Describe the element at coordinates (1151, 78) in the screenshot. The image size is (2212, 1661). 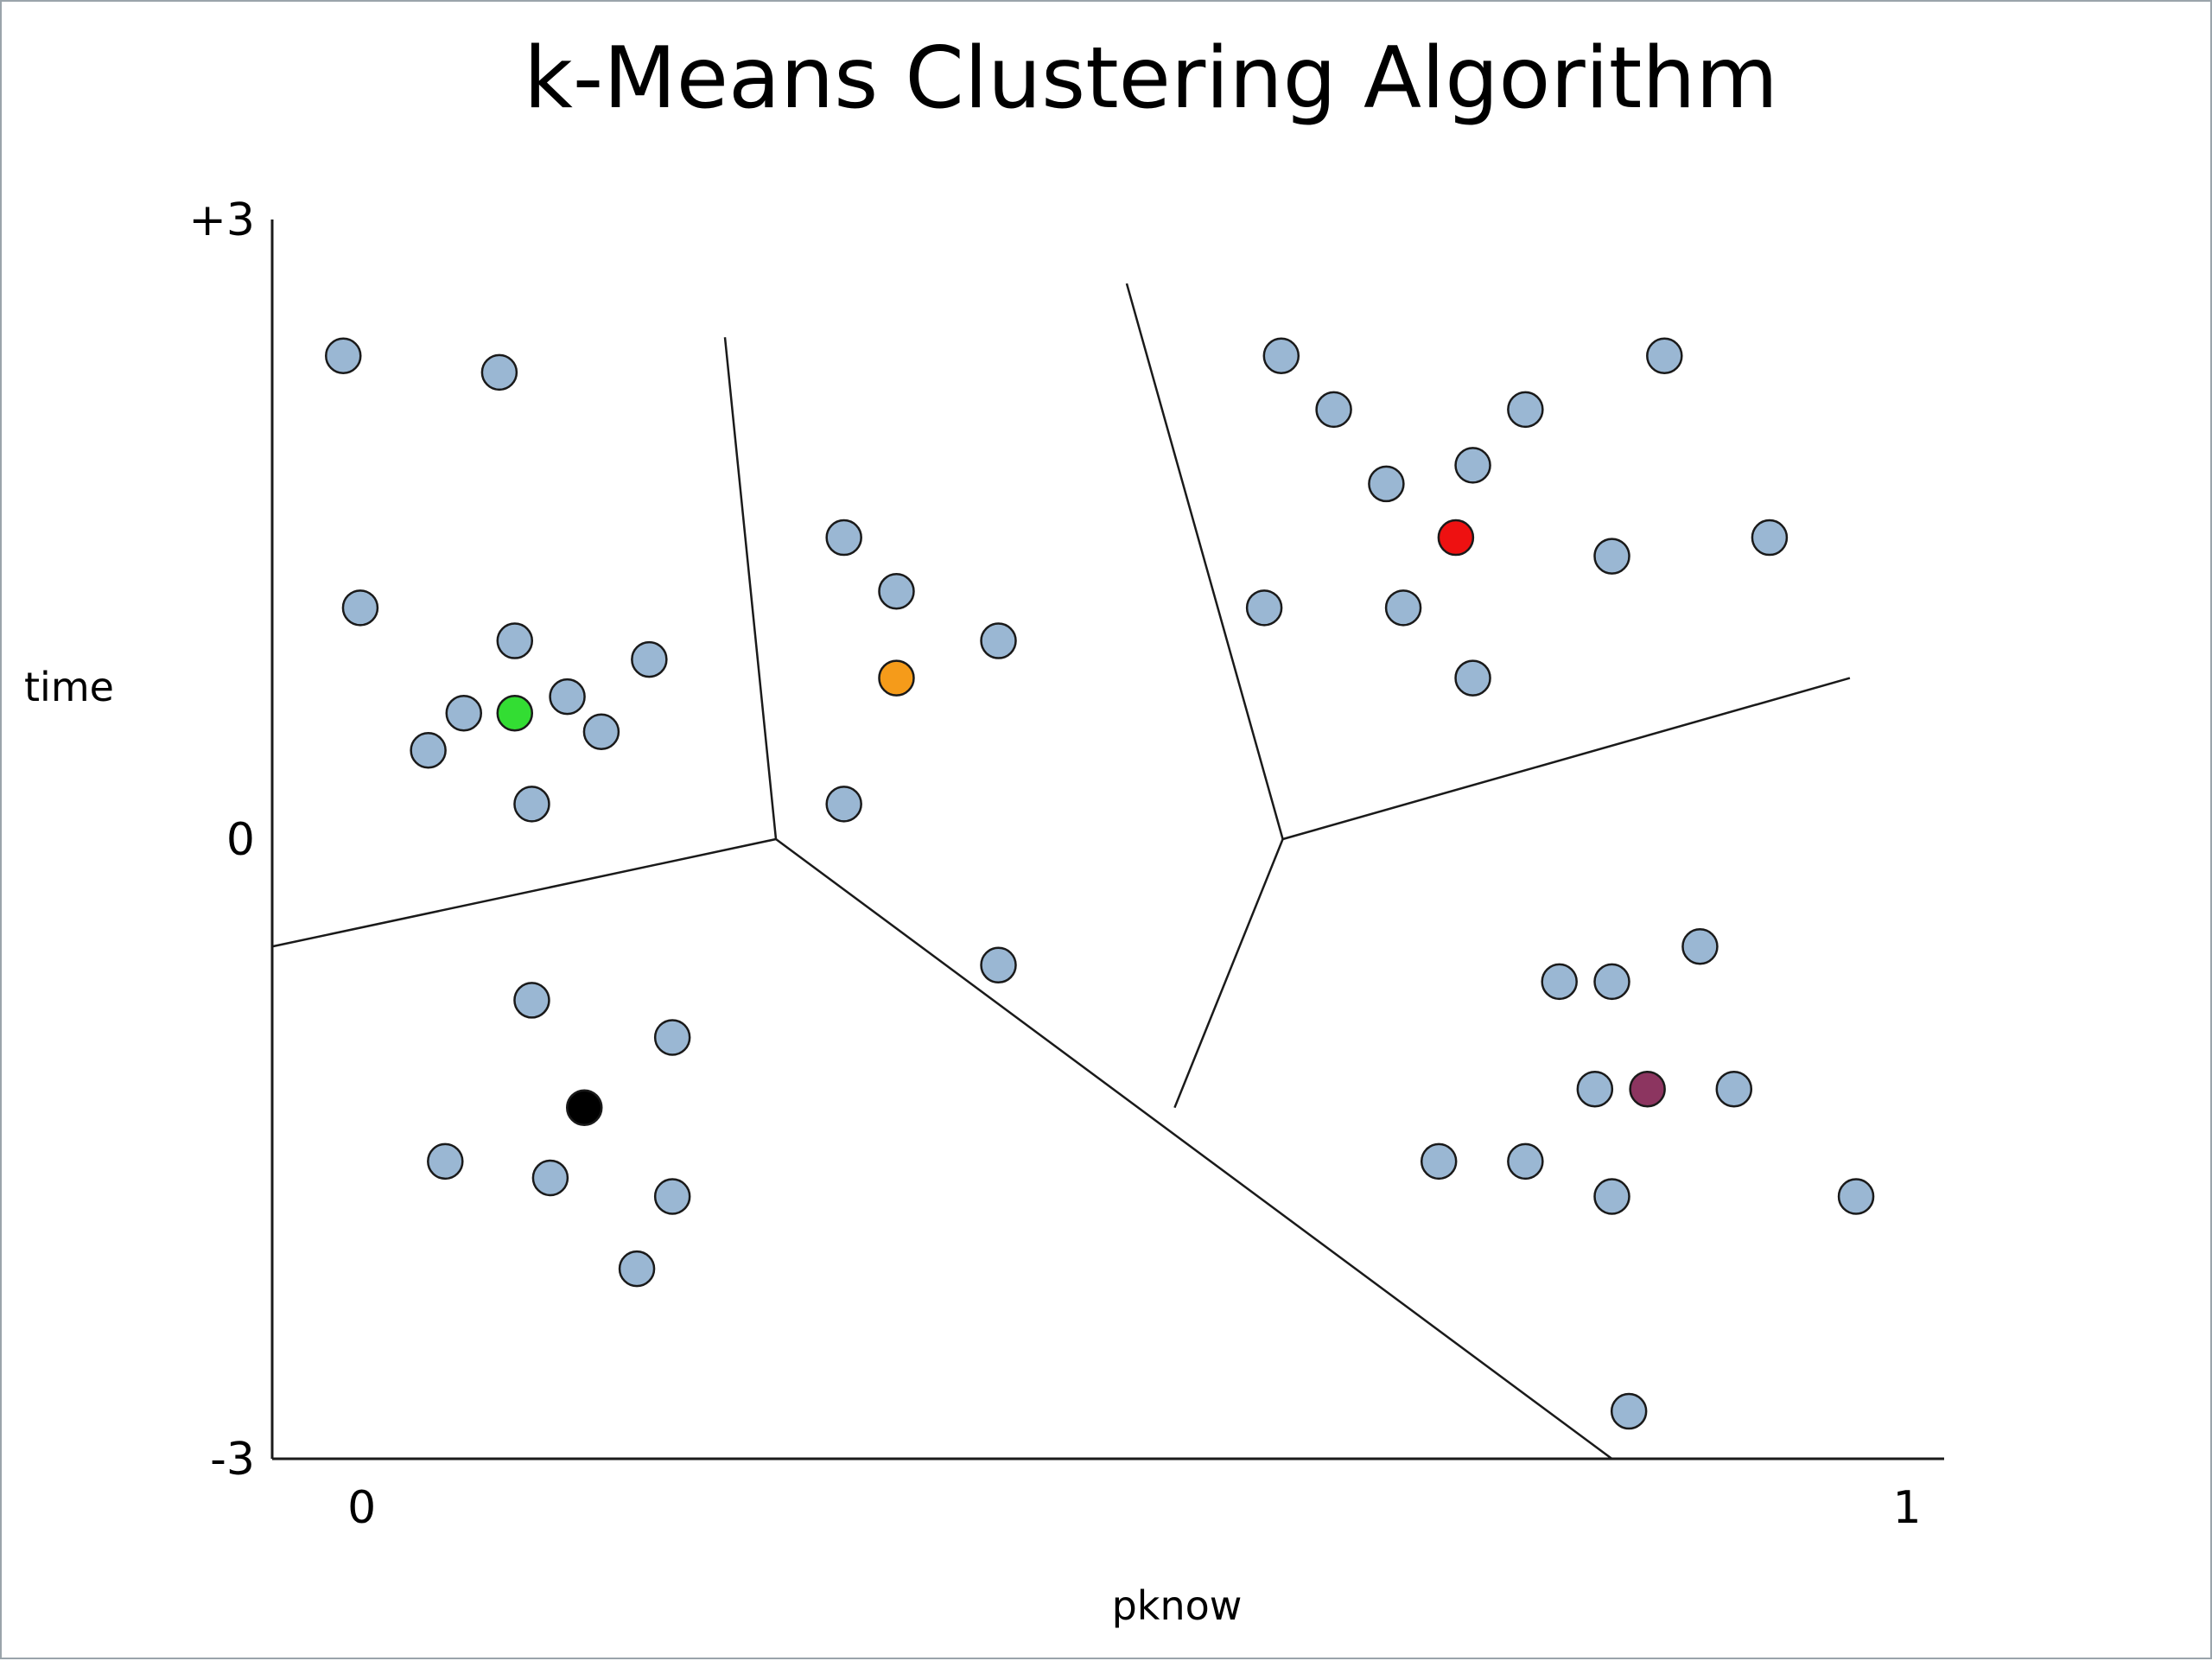
I see `chart-title: k-Means Clustering Algorithm` at that location.